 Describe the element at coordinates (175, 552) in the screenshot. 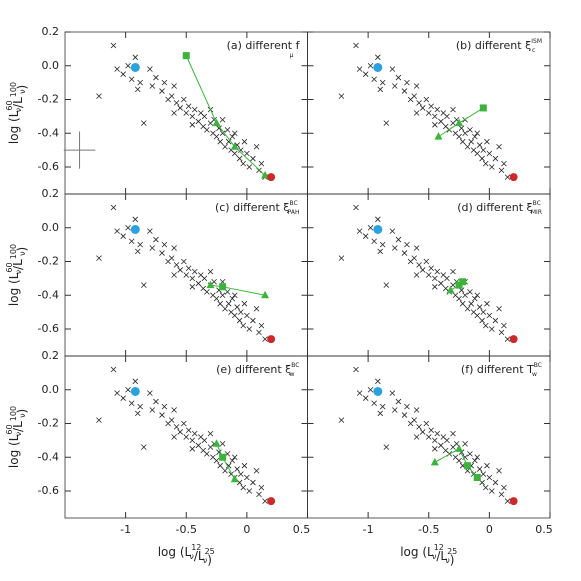

I see `label-text: log (L` at that location.